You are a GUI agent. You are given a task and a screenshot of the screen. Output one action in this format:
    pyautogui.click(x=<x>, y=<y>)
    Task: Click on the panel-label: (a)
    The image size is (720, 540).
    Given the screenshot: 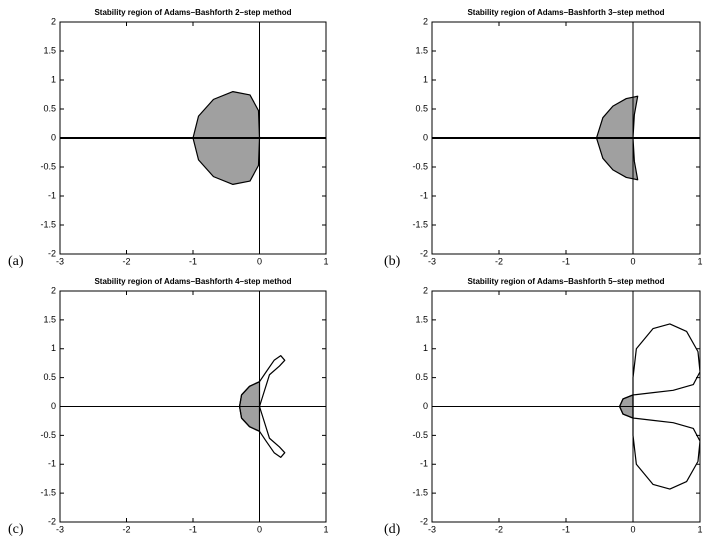 What is the action you would take?
    pyautogui.click(x=16, y=261)
    